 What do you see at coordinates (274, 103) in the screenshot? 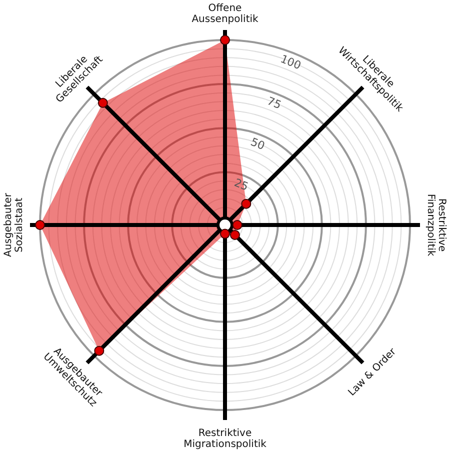
I see `y-tick-label: 75` at bounding box center [274, 103].